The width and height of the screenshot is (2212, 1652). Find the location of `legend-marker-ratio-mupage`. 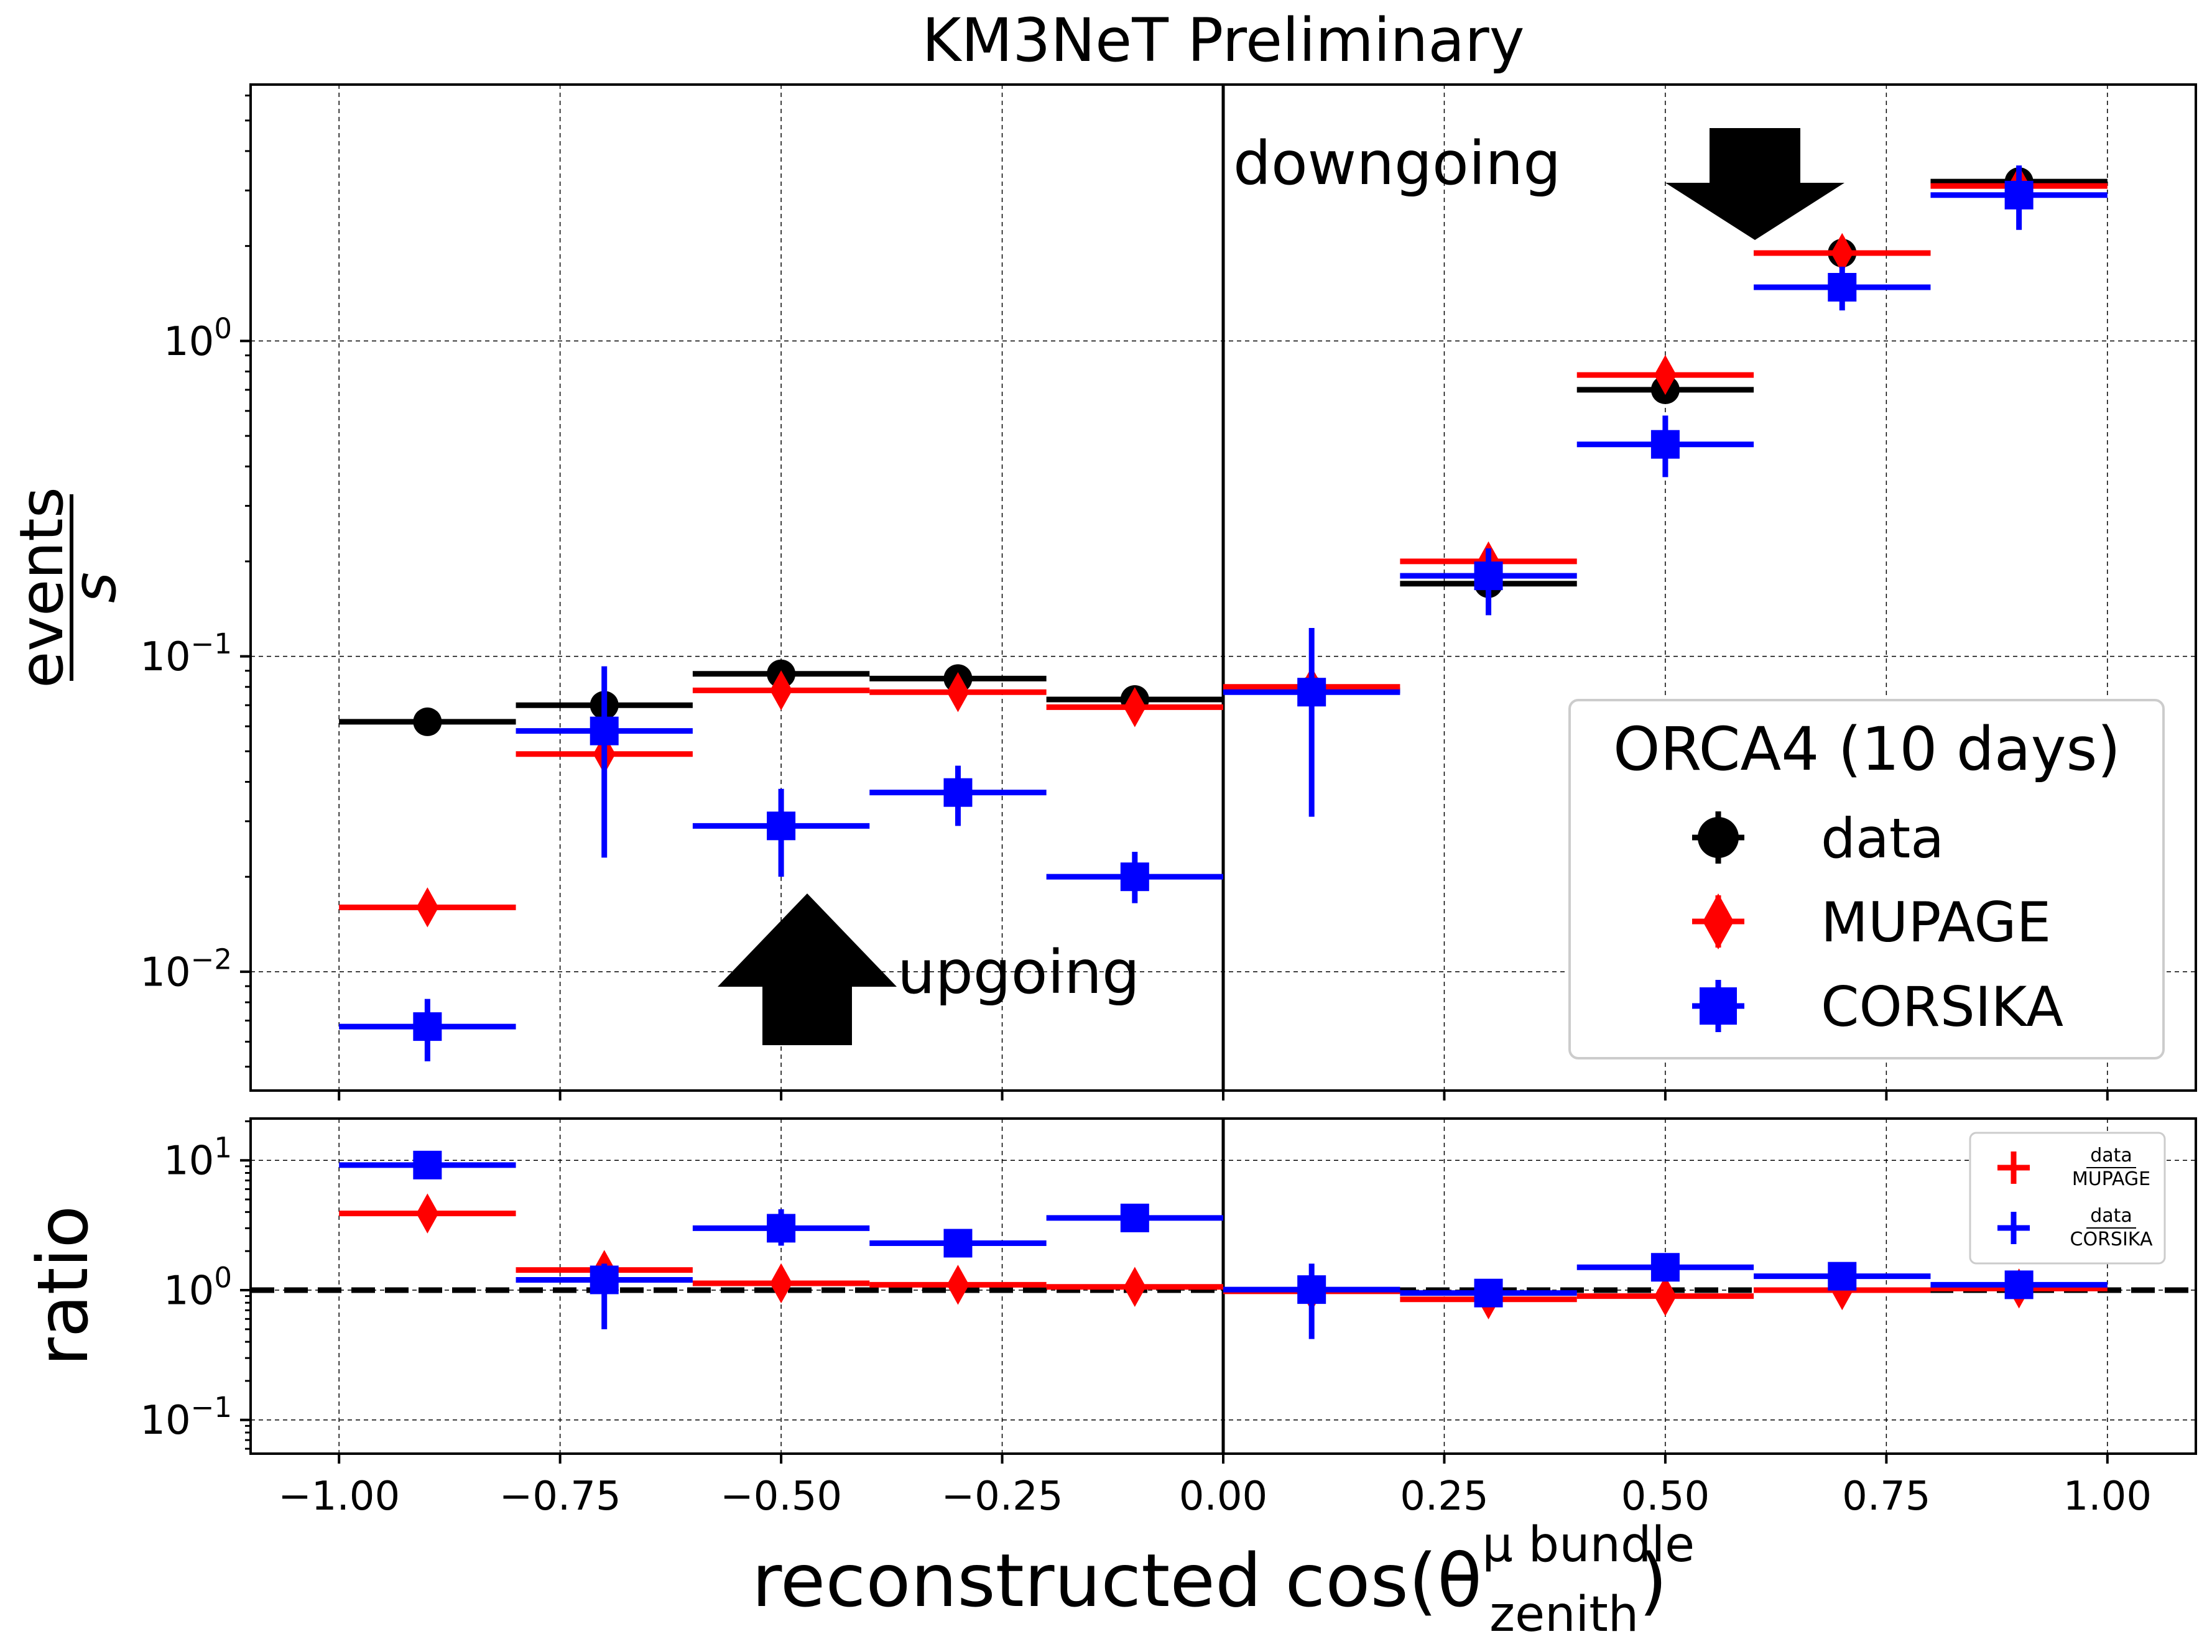

legend-marker-ratio-mupage is located at coordinates (2013, 1167).